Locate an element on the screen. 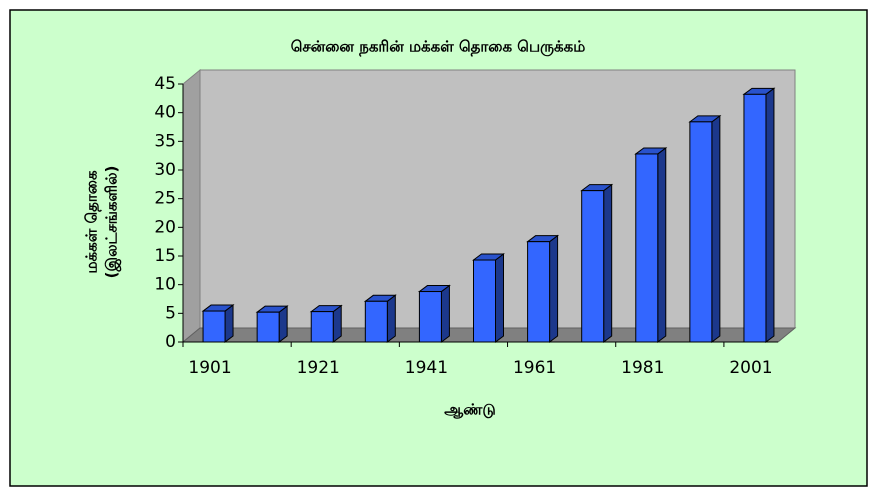  x-tick-label: 1981 is located at coordinates (642, 368).